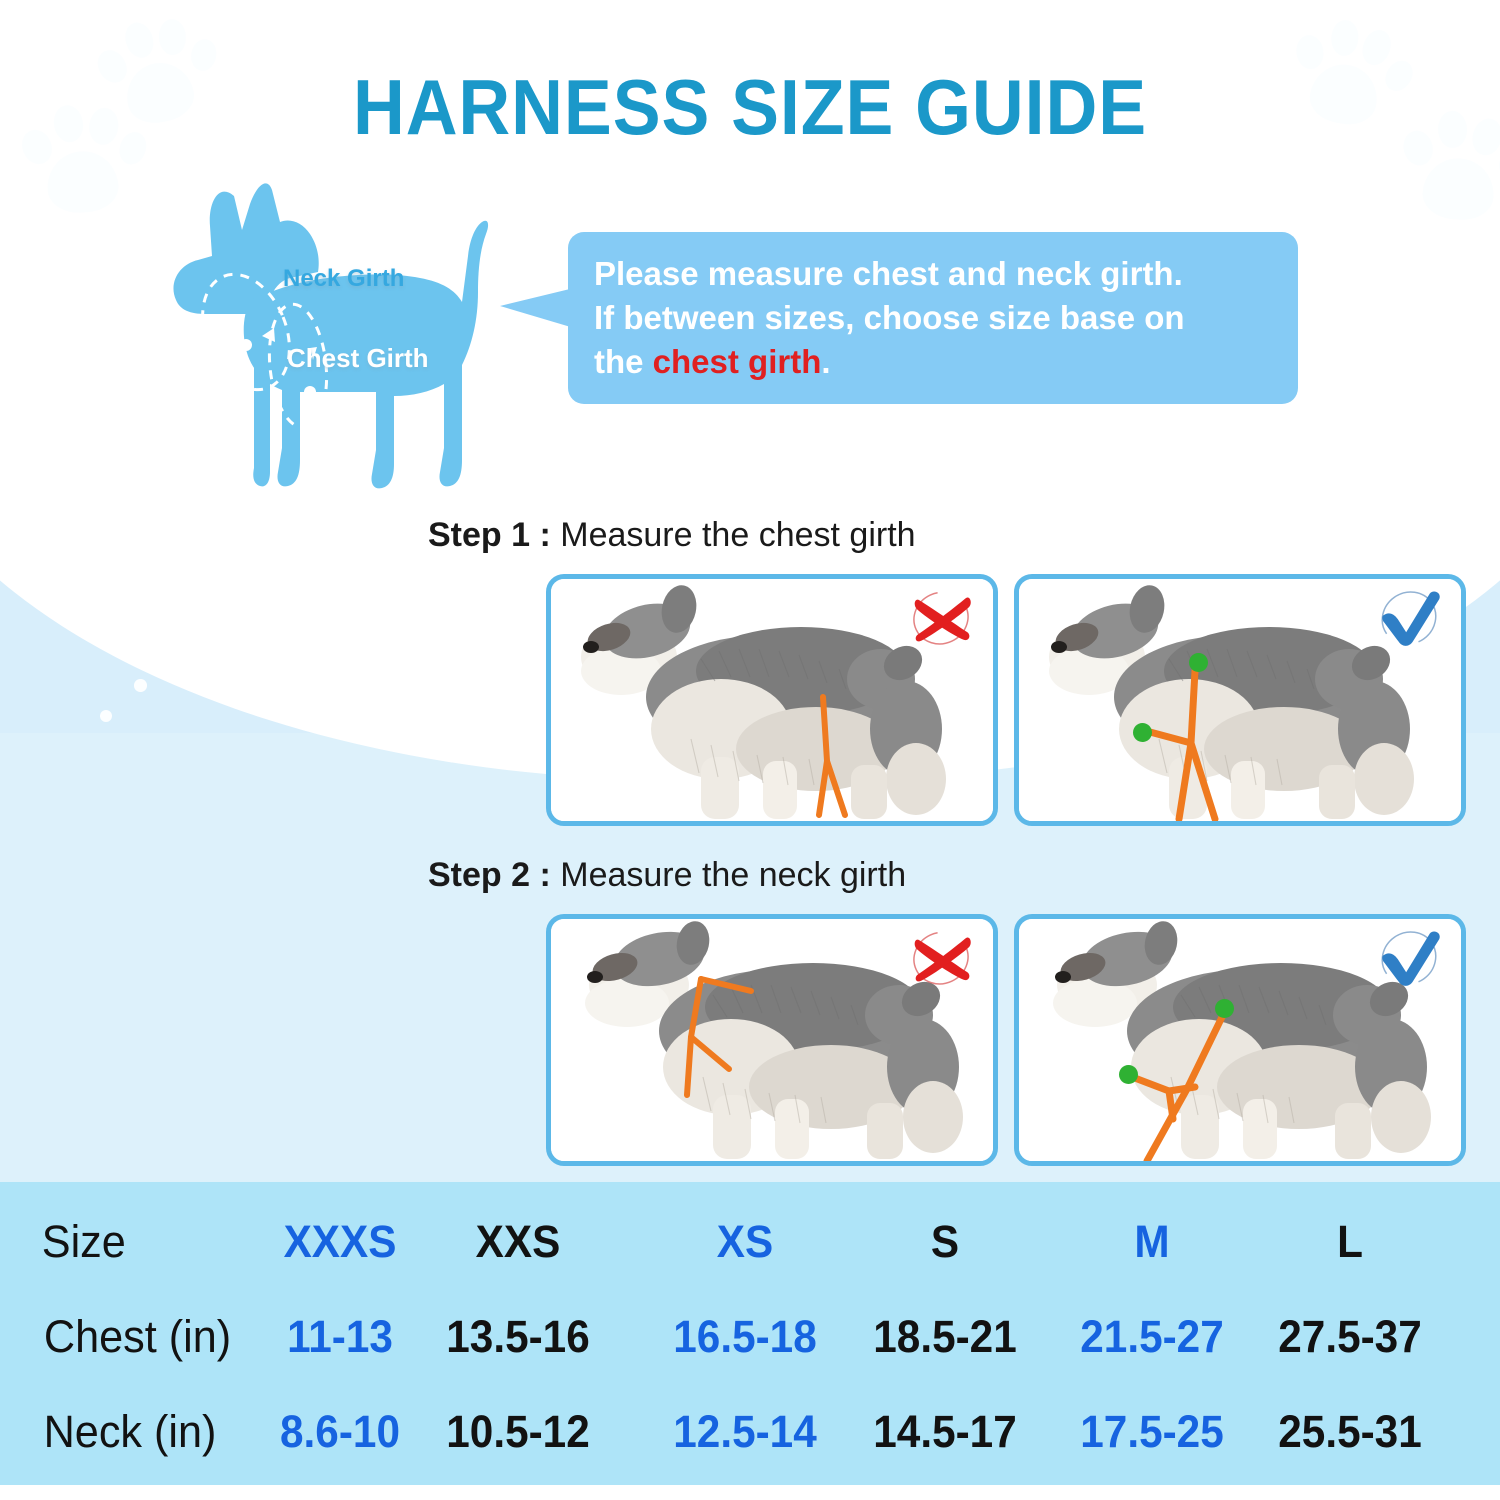  I want to click on table-cell: 16.5-18, so click(745, 1336).